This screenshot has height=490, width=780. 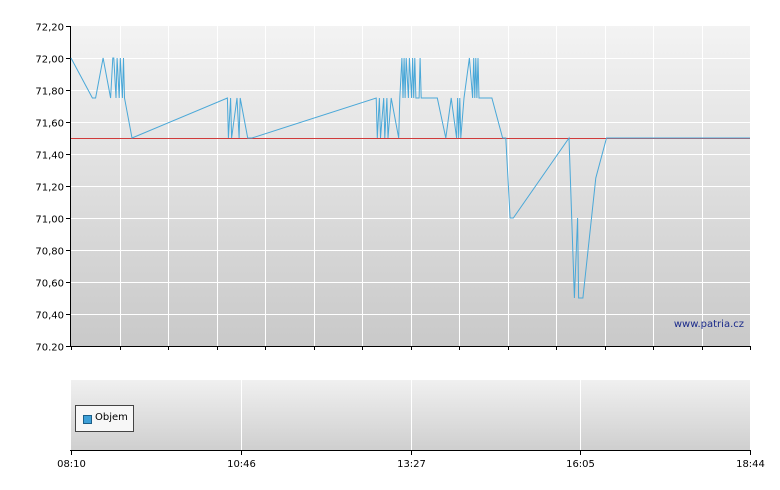 I want to click on legend-swatch, so click(x=87, y=419).